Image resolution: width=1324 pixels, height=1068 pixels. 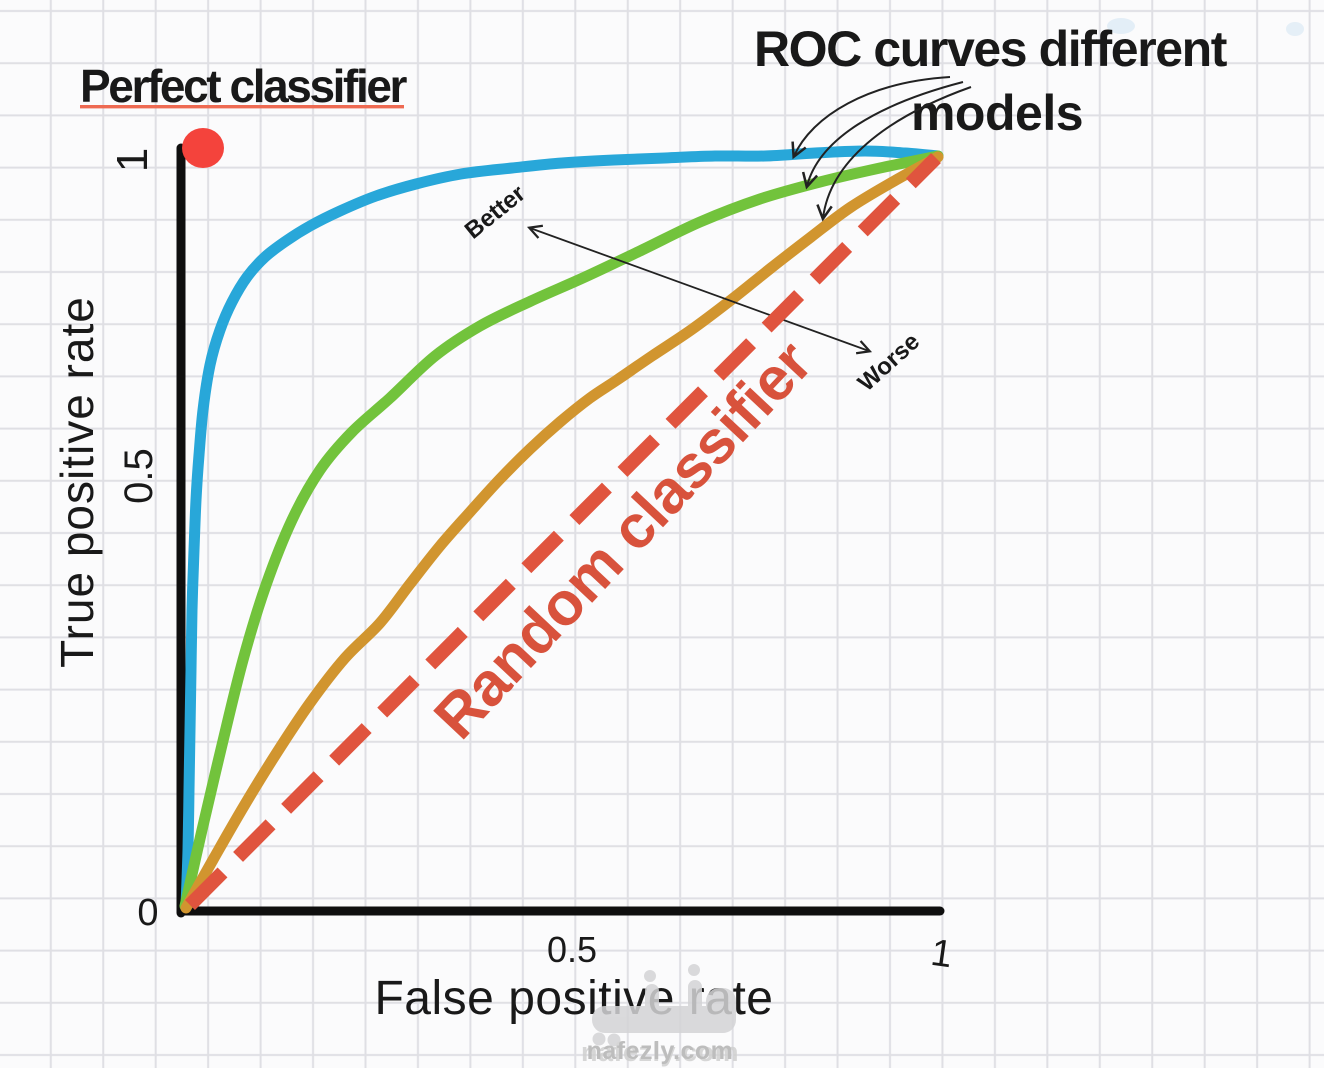 What do you see at coordinates (244, 86) in the screenshot?
I see `svg-text: Perfect classifier` at bounding box center [244, 86].